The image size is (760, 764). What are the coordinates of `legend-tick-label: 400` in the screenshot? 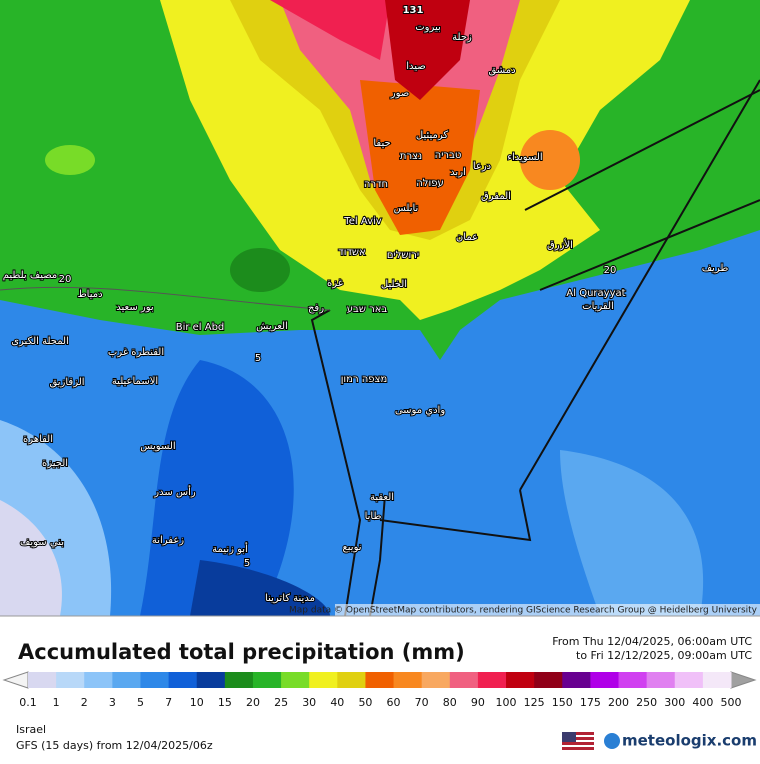 It's located at (702, 702).